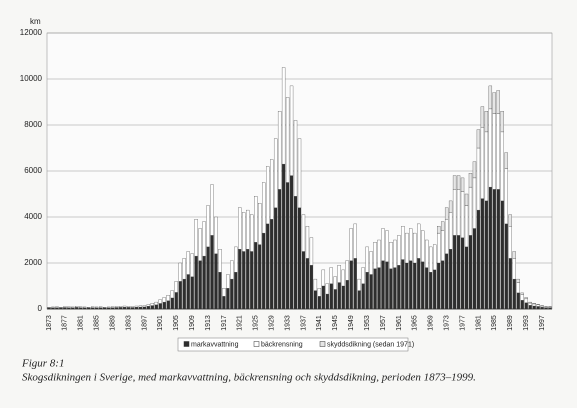 Image resolution: width=577 pixels, height=408 pixels. What do you see at coordinates (367, 323) in the screenshot?
I see `x-tick-label: 1953` at bounding box center [367, 323].